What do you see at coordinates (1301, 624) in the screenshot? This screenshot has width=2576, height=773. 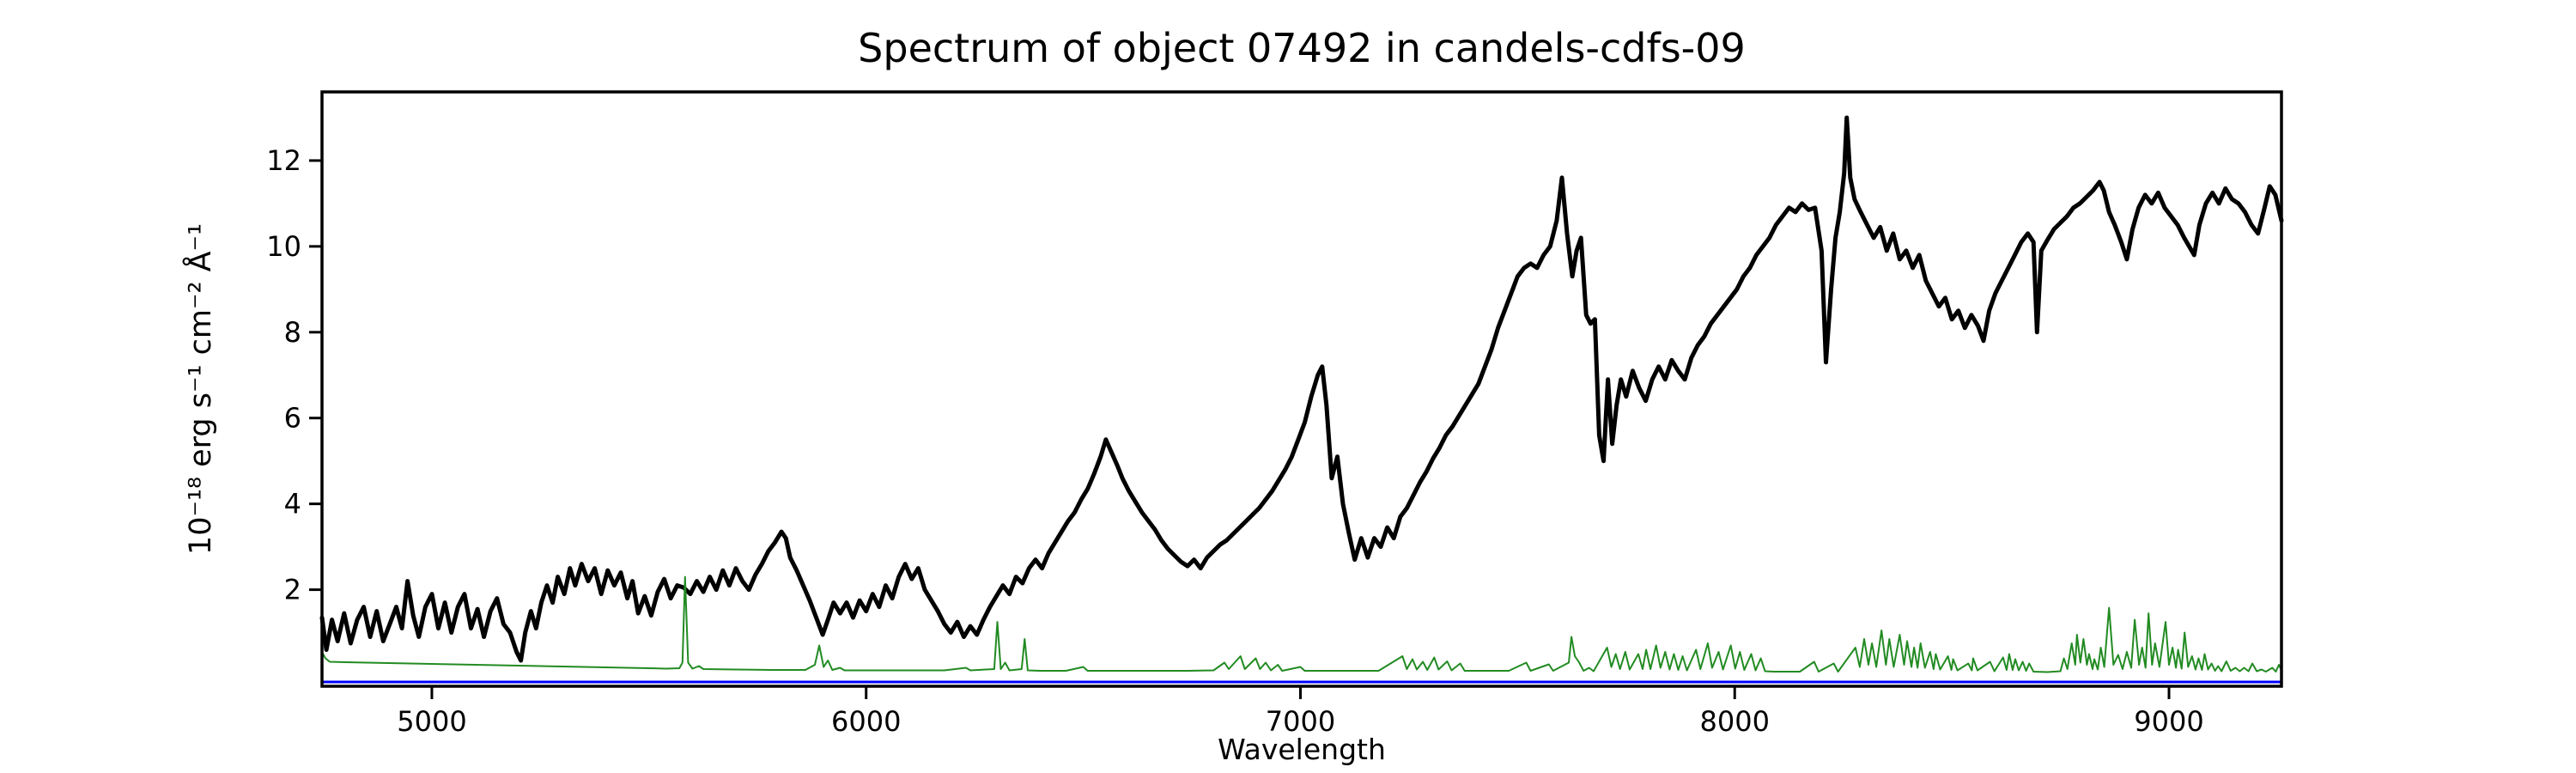 I see `noise-sky-spectrum-line` at bounding box center [1301, 624].